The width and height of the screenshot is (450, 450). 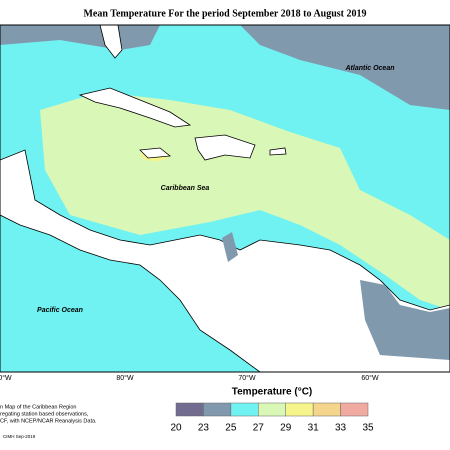 I want to click on caption-line: n Map of the Caribbean Region, so click(x=38, y=407).